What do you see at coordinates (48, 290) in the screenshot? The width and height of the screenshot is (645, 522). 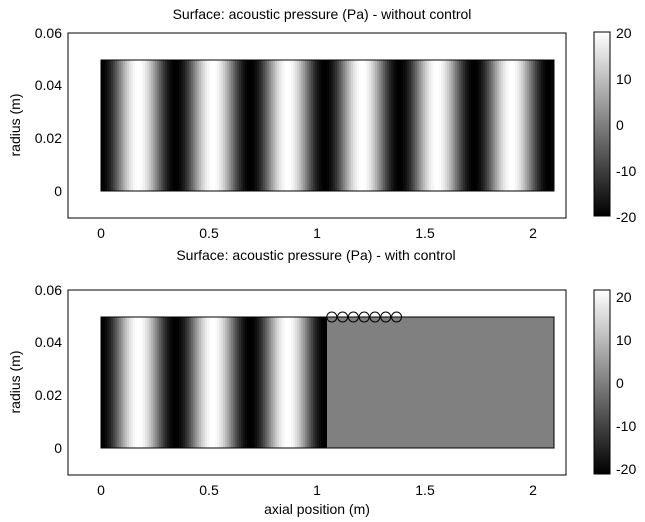 I see `y-tick-label: 0.06` at bounding box center [48, 290].